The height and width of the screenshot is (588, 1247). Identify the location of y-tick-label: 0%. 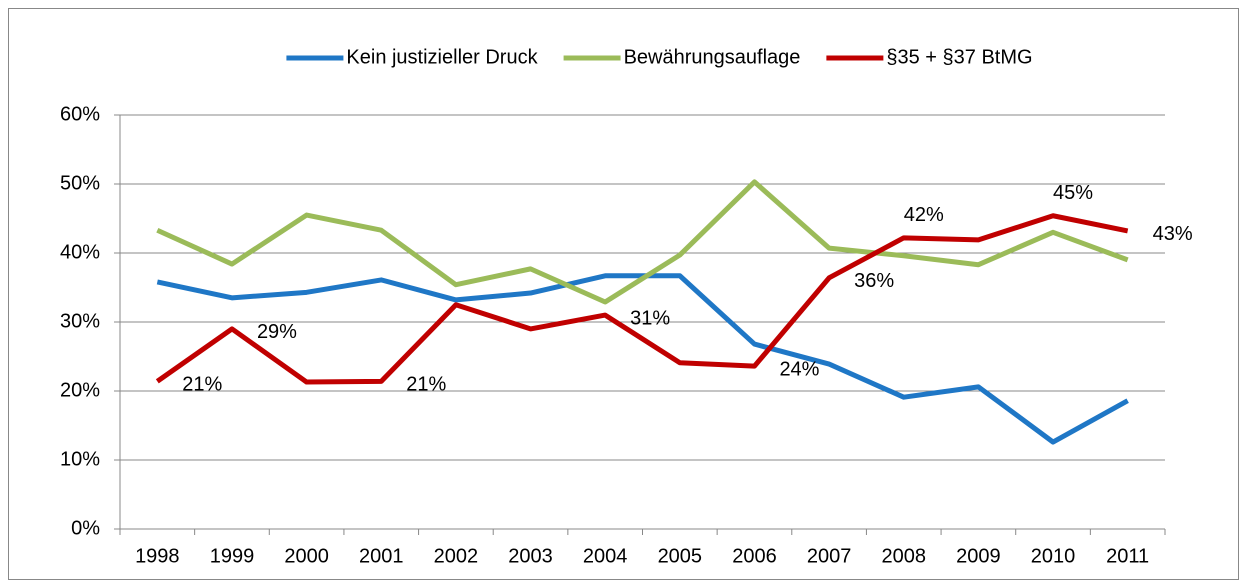
(85, 528).